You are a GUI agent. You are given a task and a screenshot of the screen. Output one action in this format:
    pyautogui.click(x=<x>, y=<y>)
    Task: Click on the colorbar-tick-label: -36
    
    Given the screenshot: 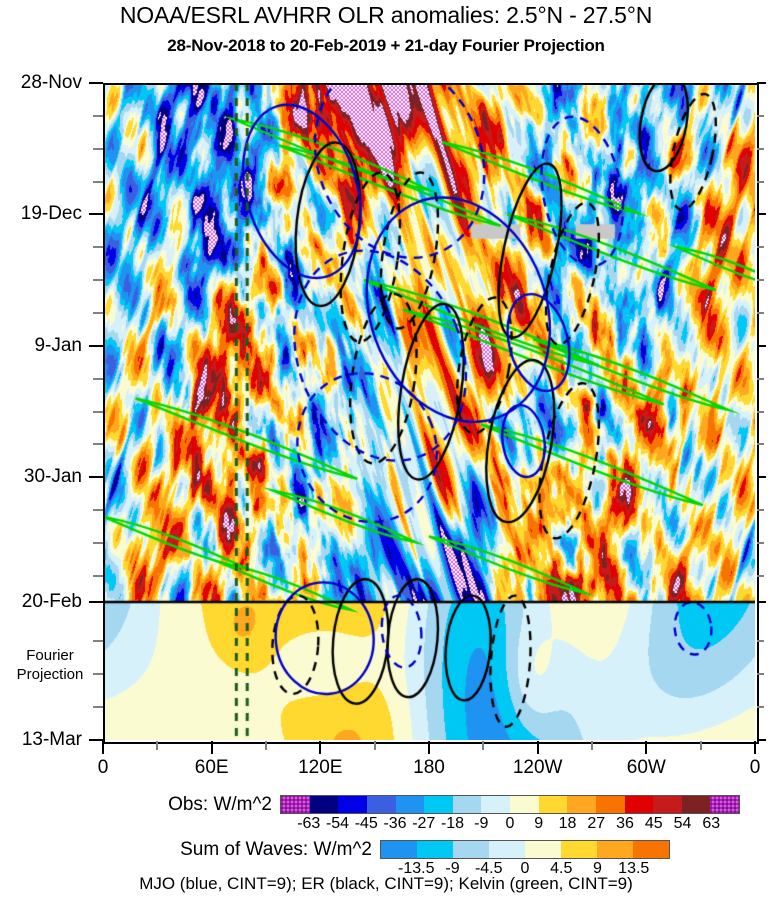 What is the action you would take?
    pyautogui.click(x=395, y=823)
    